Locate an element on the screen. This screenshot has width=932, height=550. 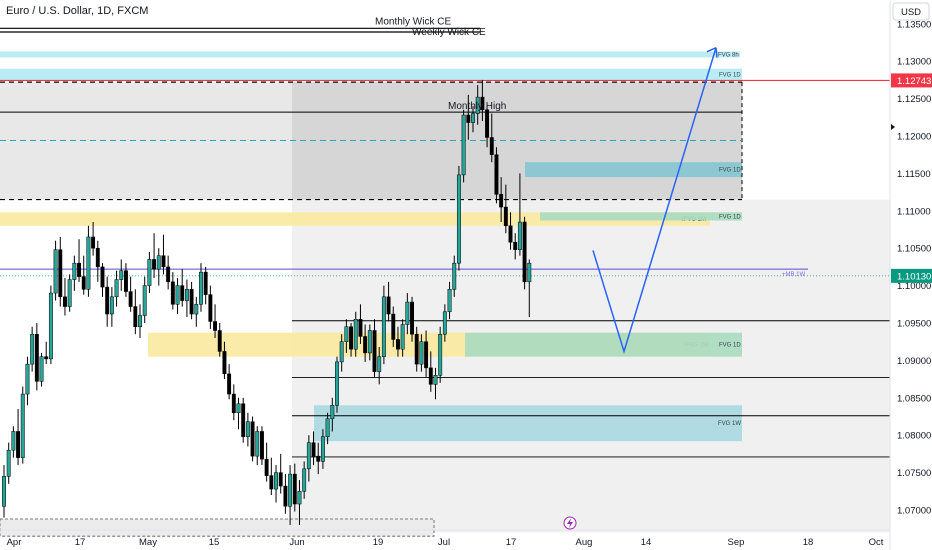
lightning-icon is located at coordinates (570, 523).